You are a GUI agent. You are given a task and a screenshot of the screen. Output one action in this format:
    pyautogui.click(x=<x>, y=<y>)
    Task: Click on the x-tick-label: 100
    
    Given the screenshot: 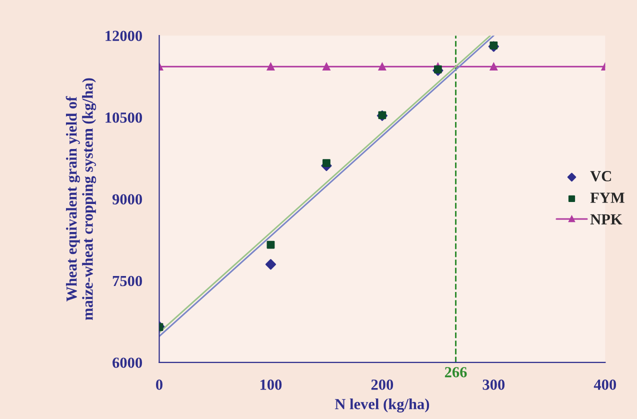 What is the action you would take?
    pyautogui.click(x=271, y=385)
    